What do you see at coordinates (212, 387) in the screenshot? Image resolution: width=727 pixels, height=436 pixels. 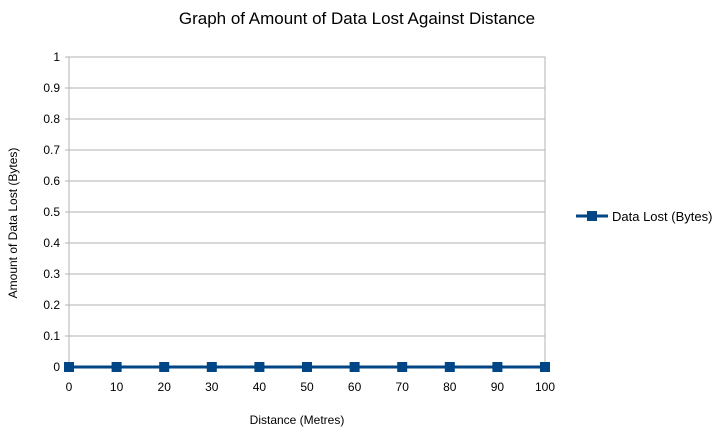 I see `x-tick-label: 30` at bounding box center [212, 387].